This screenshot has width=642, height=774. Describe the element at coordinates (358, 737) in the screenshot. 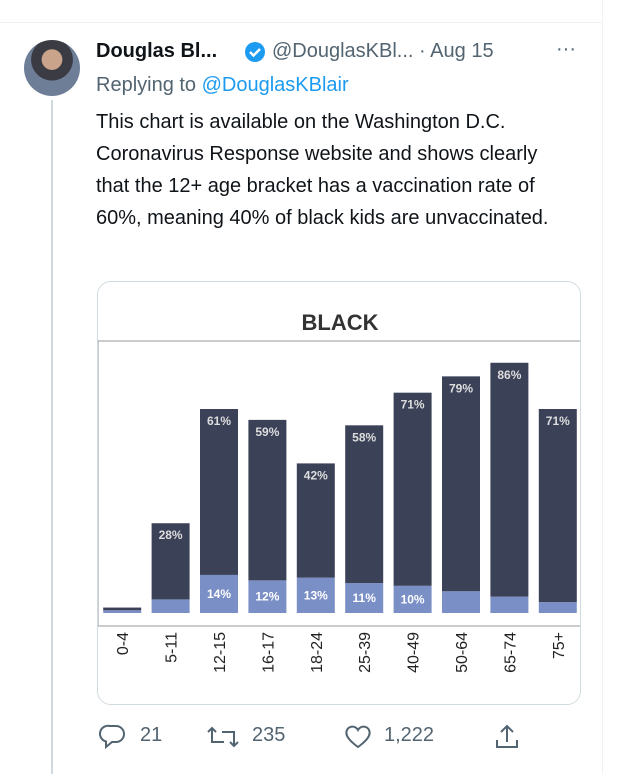

I see `like-icon` at that location.